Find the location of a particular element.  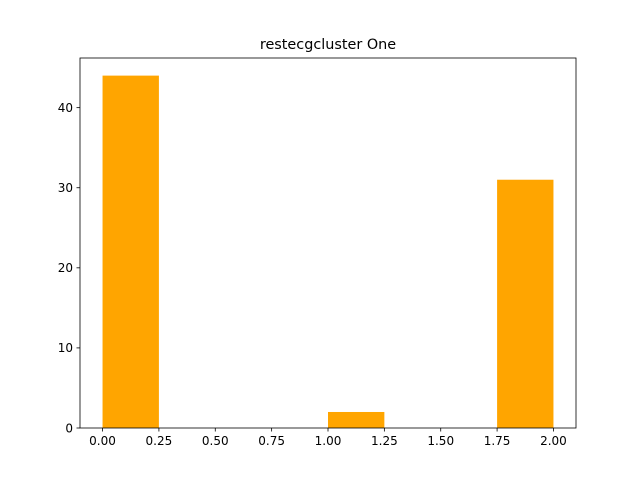

x-tick-label: 0.00 is located at coordinates (102, 441).